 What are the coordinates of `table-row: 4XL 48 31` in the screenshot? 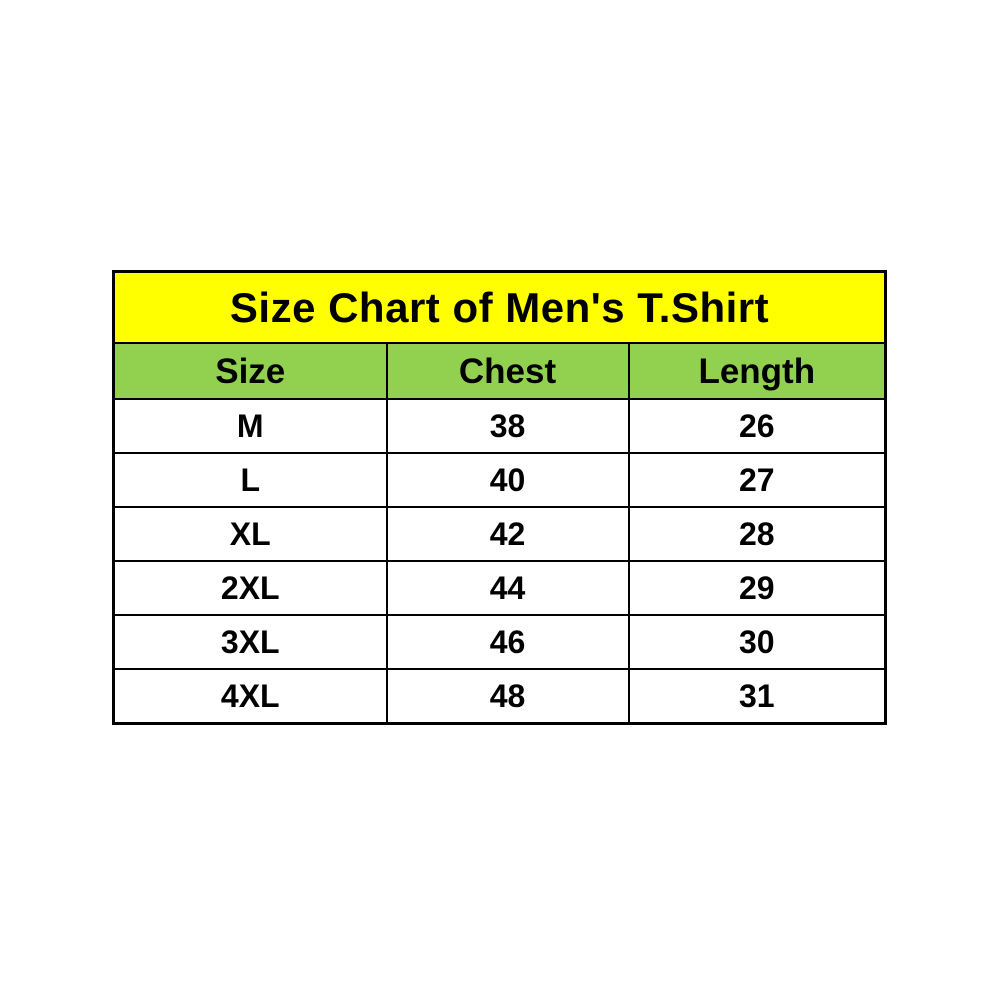 It's located at (499, 696).